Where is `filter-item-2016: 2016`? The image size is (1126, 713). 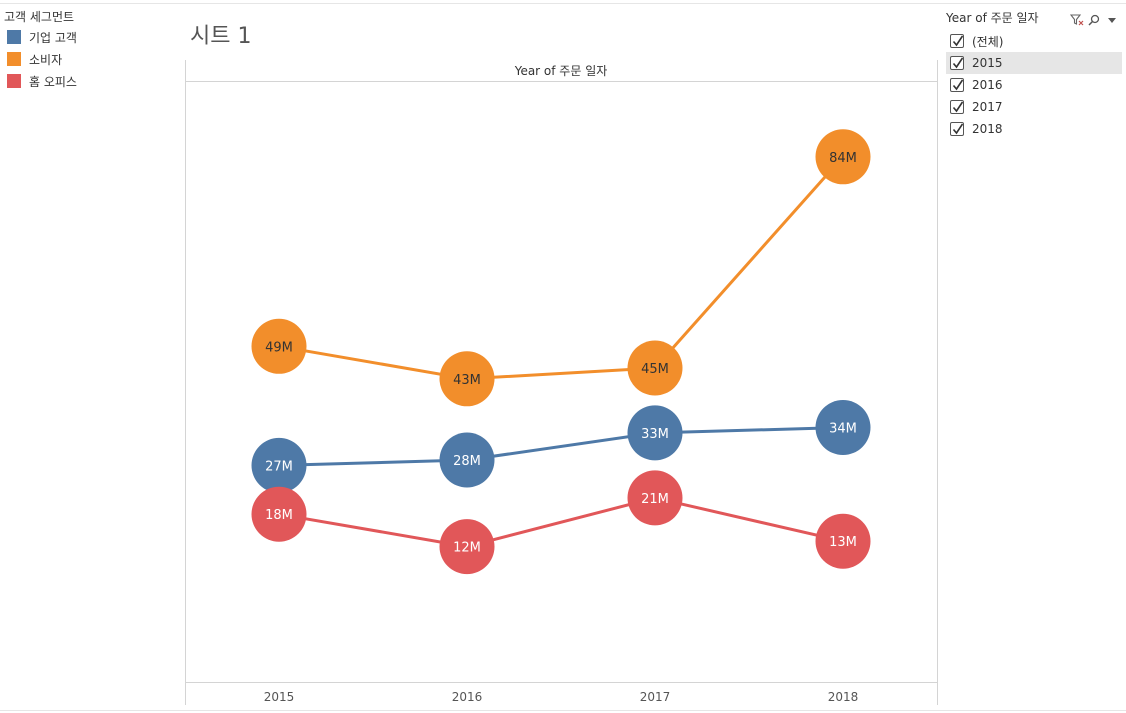 filter-item-2016: 2016 is located at coordinates (1034, 85).